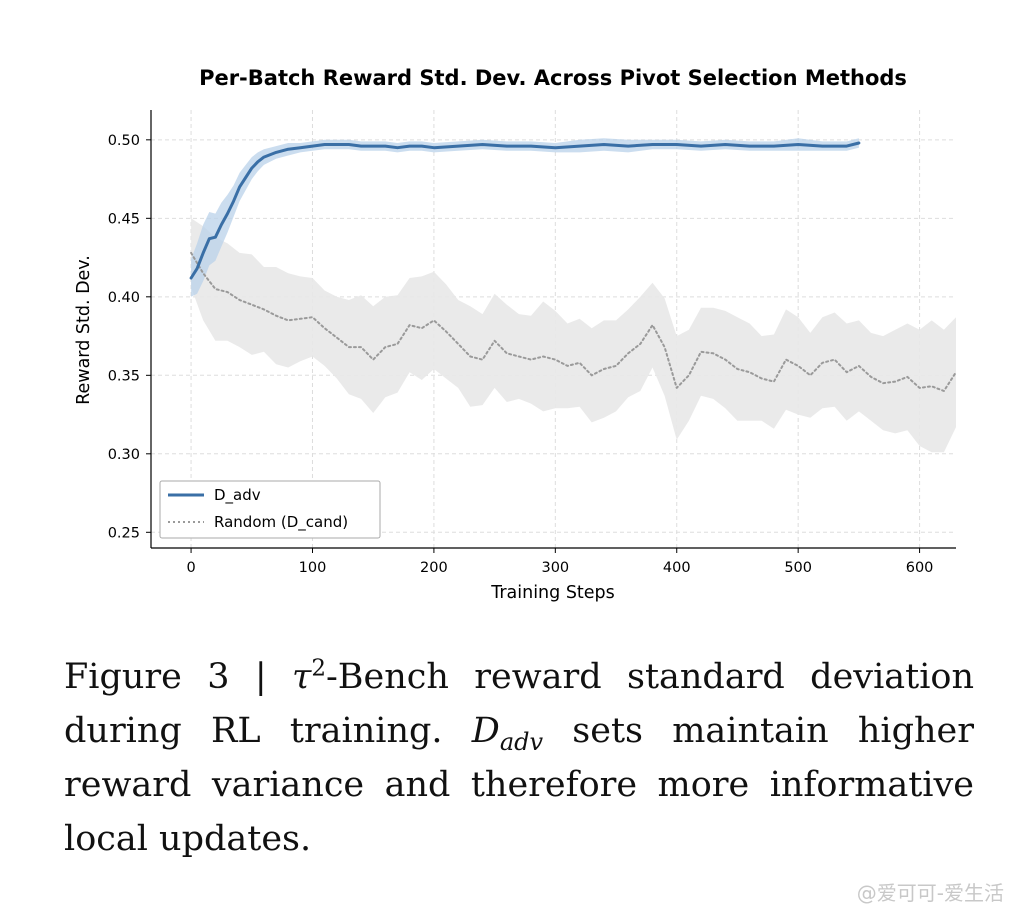 The width and height of the screenshot is (1018, 914). I want to click on y-tick-label: 0.25, so click(124, 533).